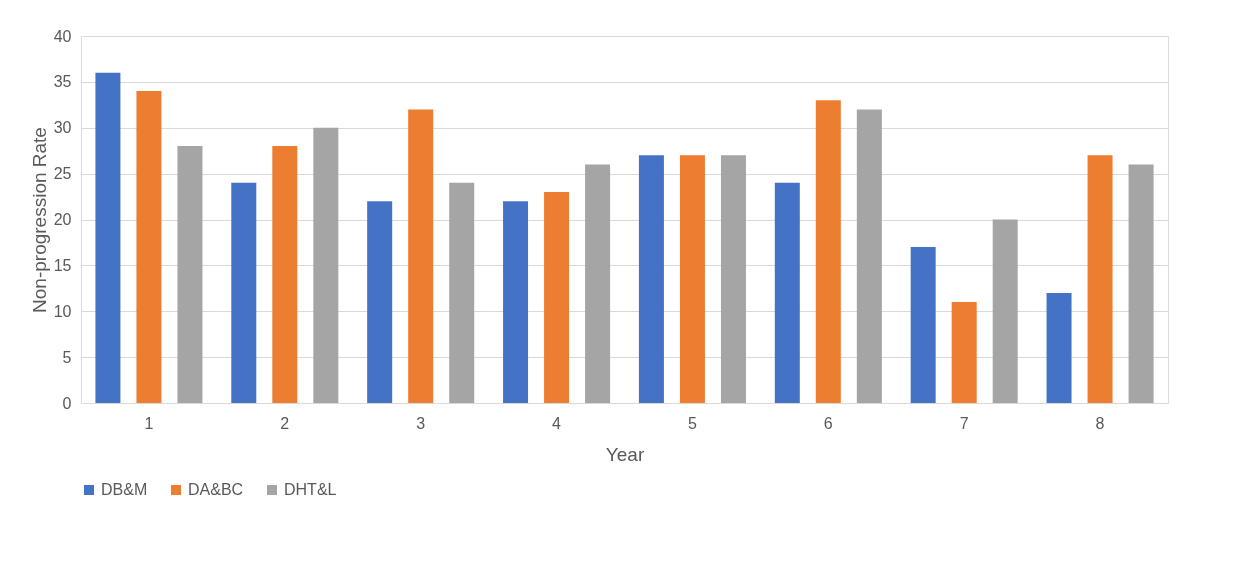  I want to click on x-tick-label: 7, so click(964, 423).